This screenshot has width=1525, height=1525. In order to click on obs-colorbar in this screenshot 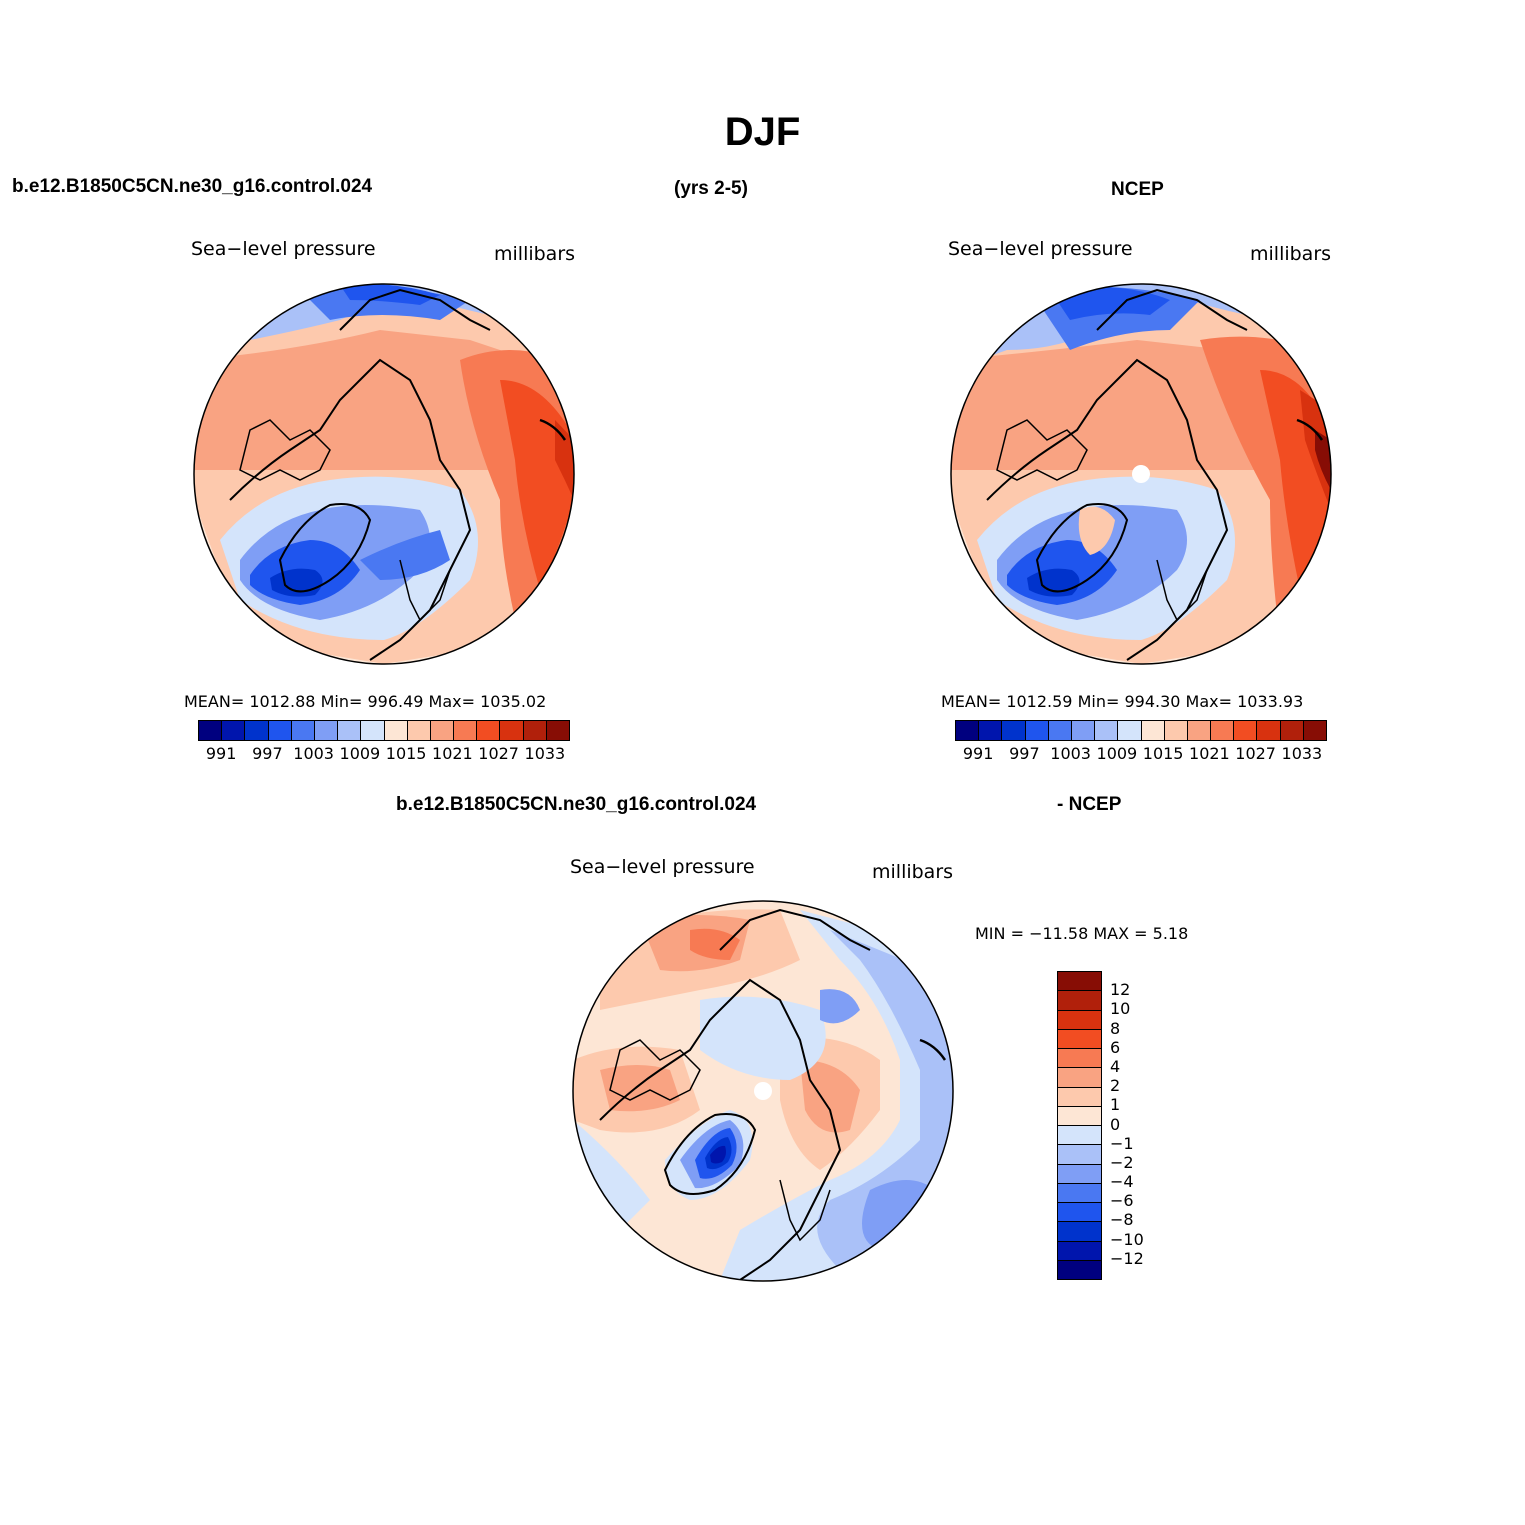, I will do `click(1141, 730)`.